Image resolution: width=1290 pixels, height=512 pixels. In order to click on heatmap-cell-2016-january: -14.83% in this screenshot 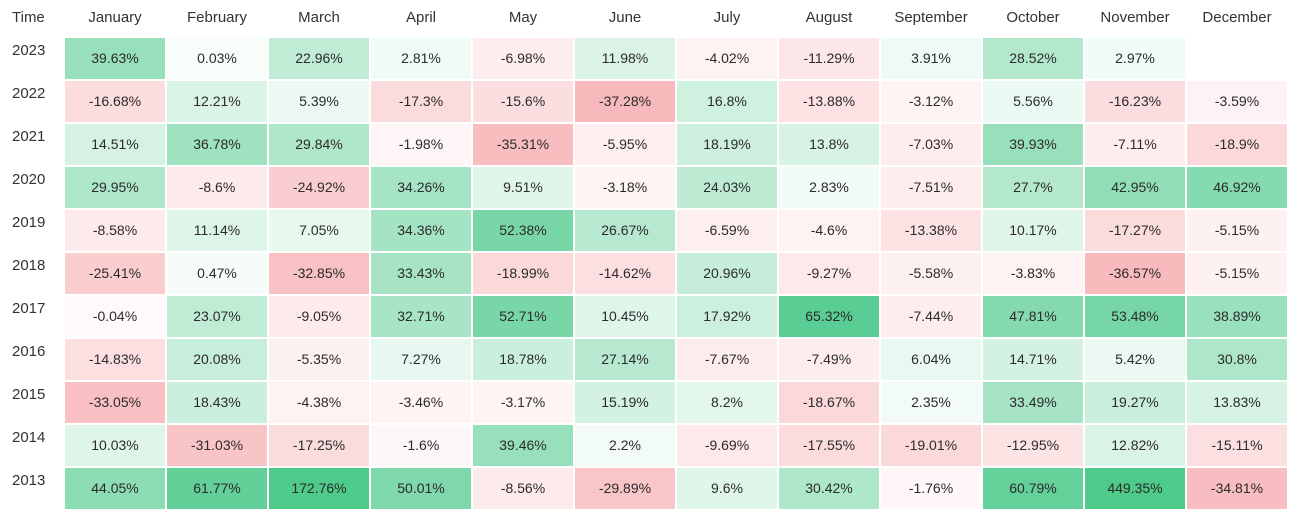, I will do `click(115, 359)`.